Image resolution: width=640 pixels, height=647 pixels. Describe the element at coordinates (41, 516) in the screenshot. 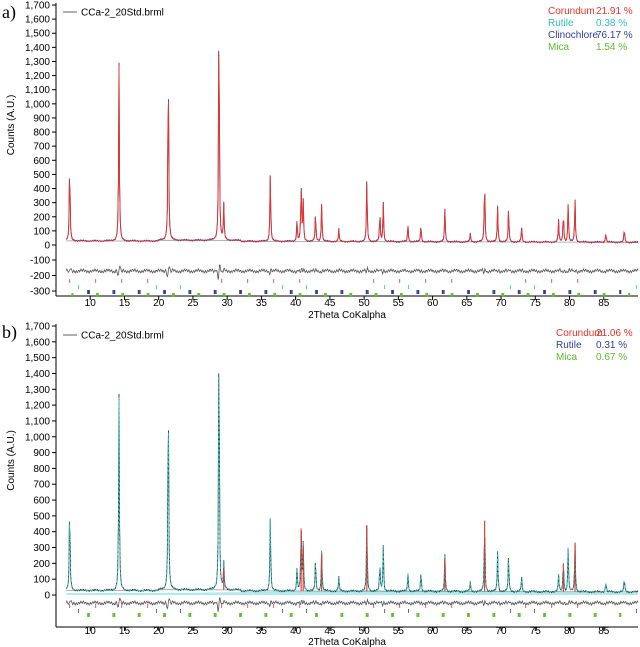

I see `y-tick-label: 500` at that location.